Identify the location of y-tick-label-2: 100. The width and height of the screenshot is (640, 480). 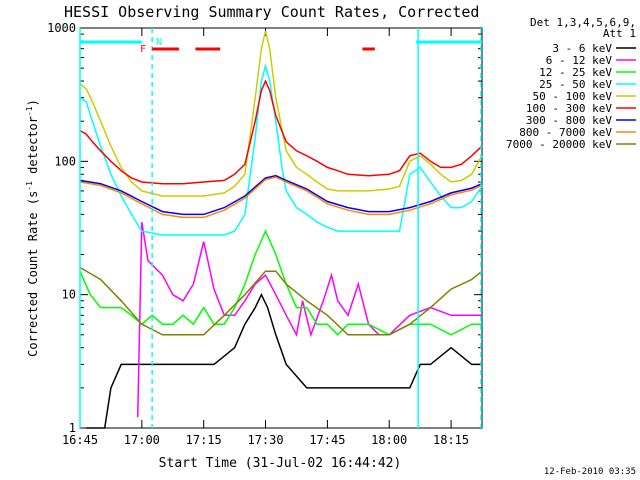
(65, 161).